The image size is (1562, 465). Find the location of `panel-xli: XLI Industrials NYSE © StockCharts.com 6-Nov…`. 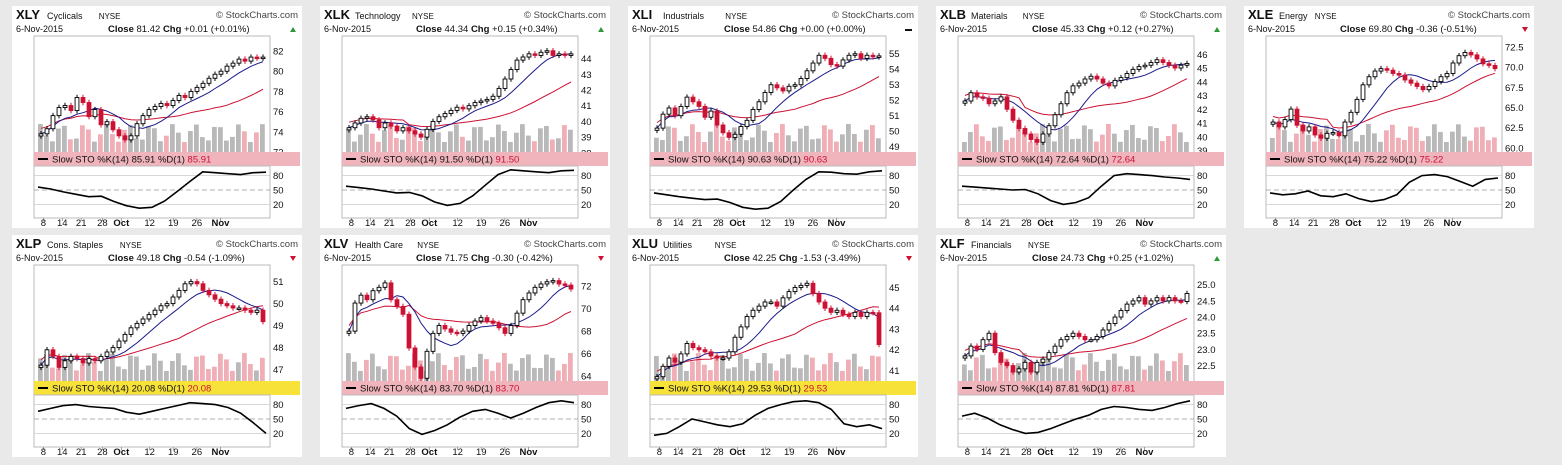

panel-xli: XLI Industrials NYSE © StockCharts.com 6-Nov… is located at coordinates (773, 117).